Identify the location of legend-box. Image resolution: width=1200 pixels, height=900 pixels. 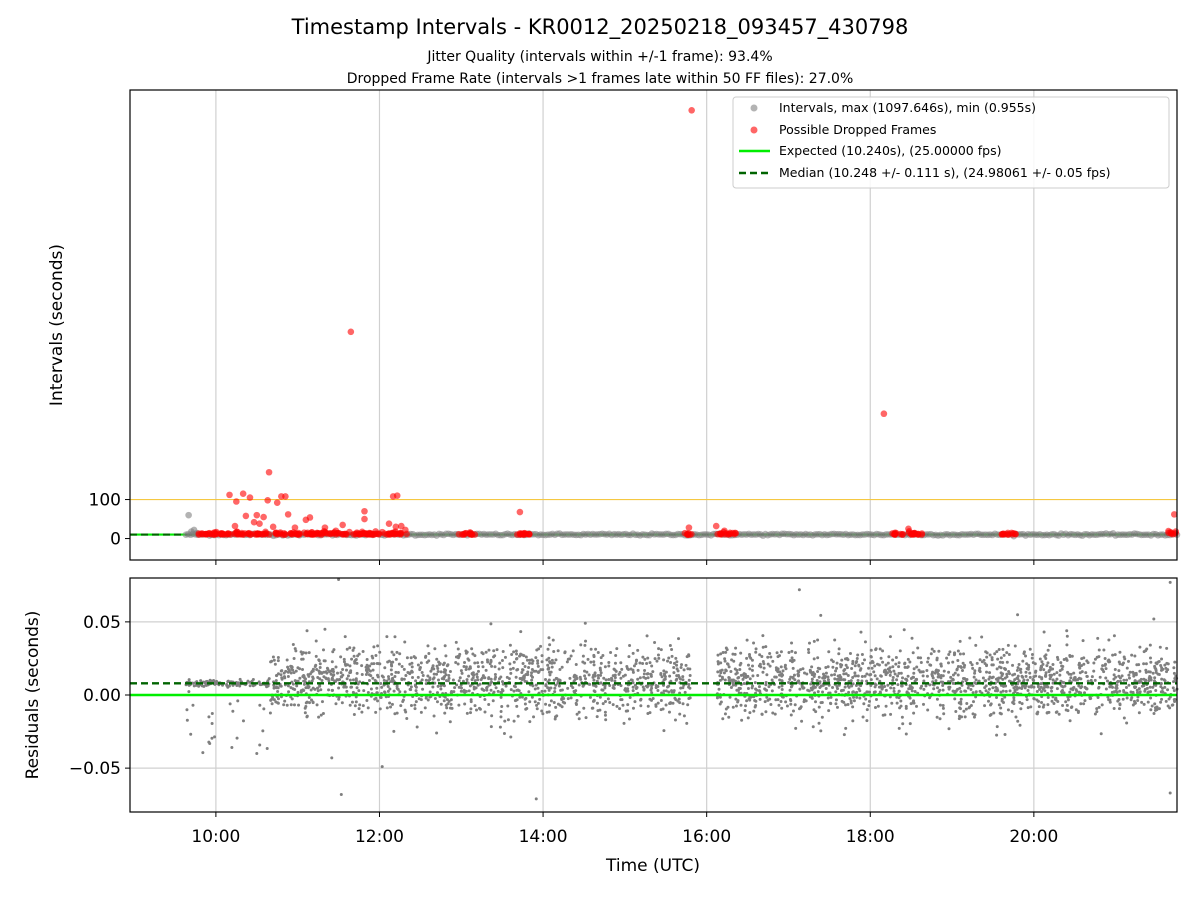
(951, 142).